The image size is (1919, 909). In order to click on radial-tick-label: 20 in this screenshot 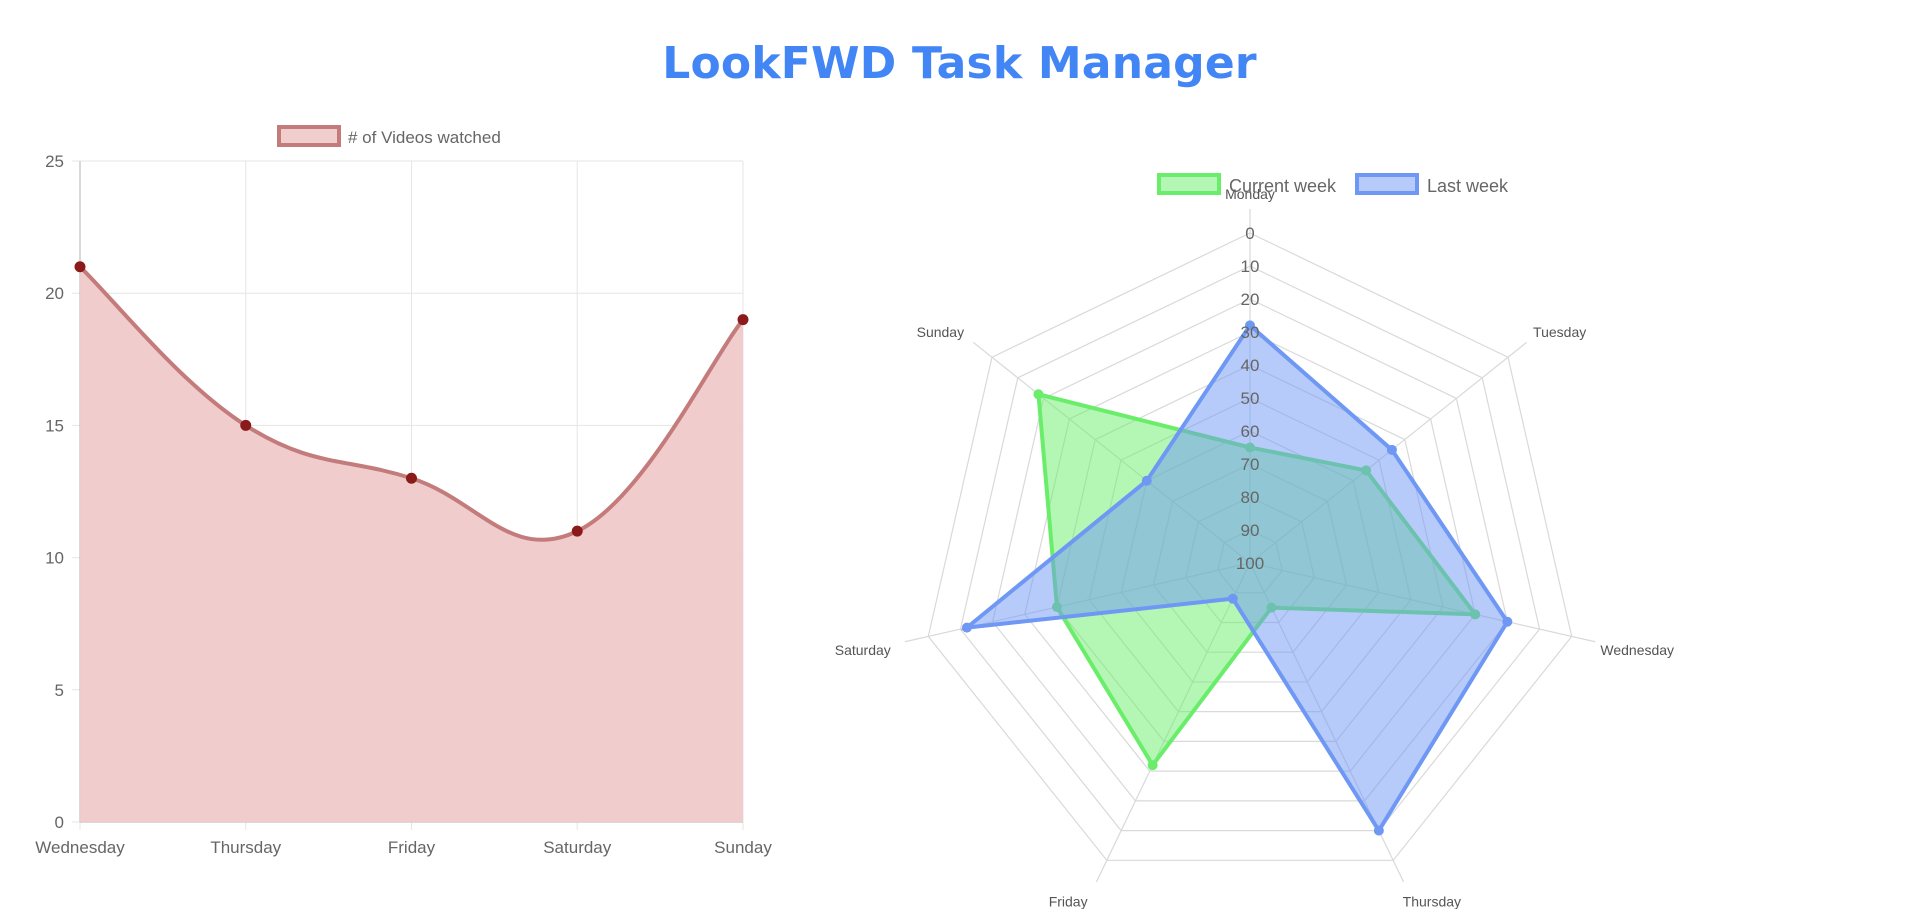, I will do `click(1250, 299)`.